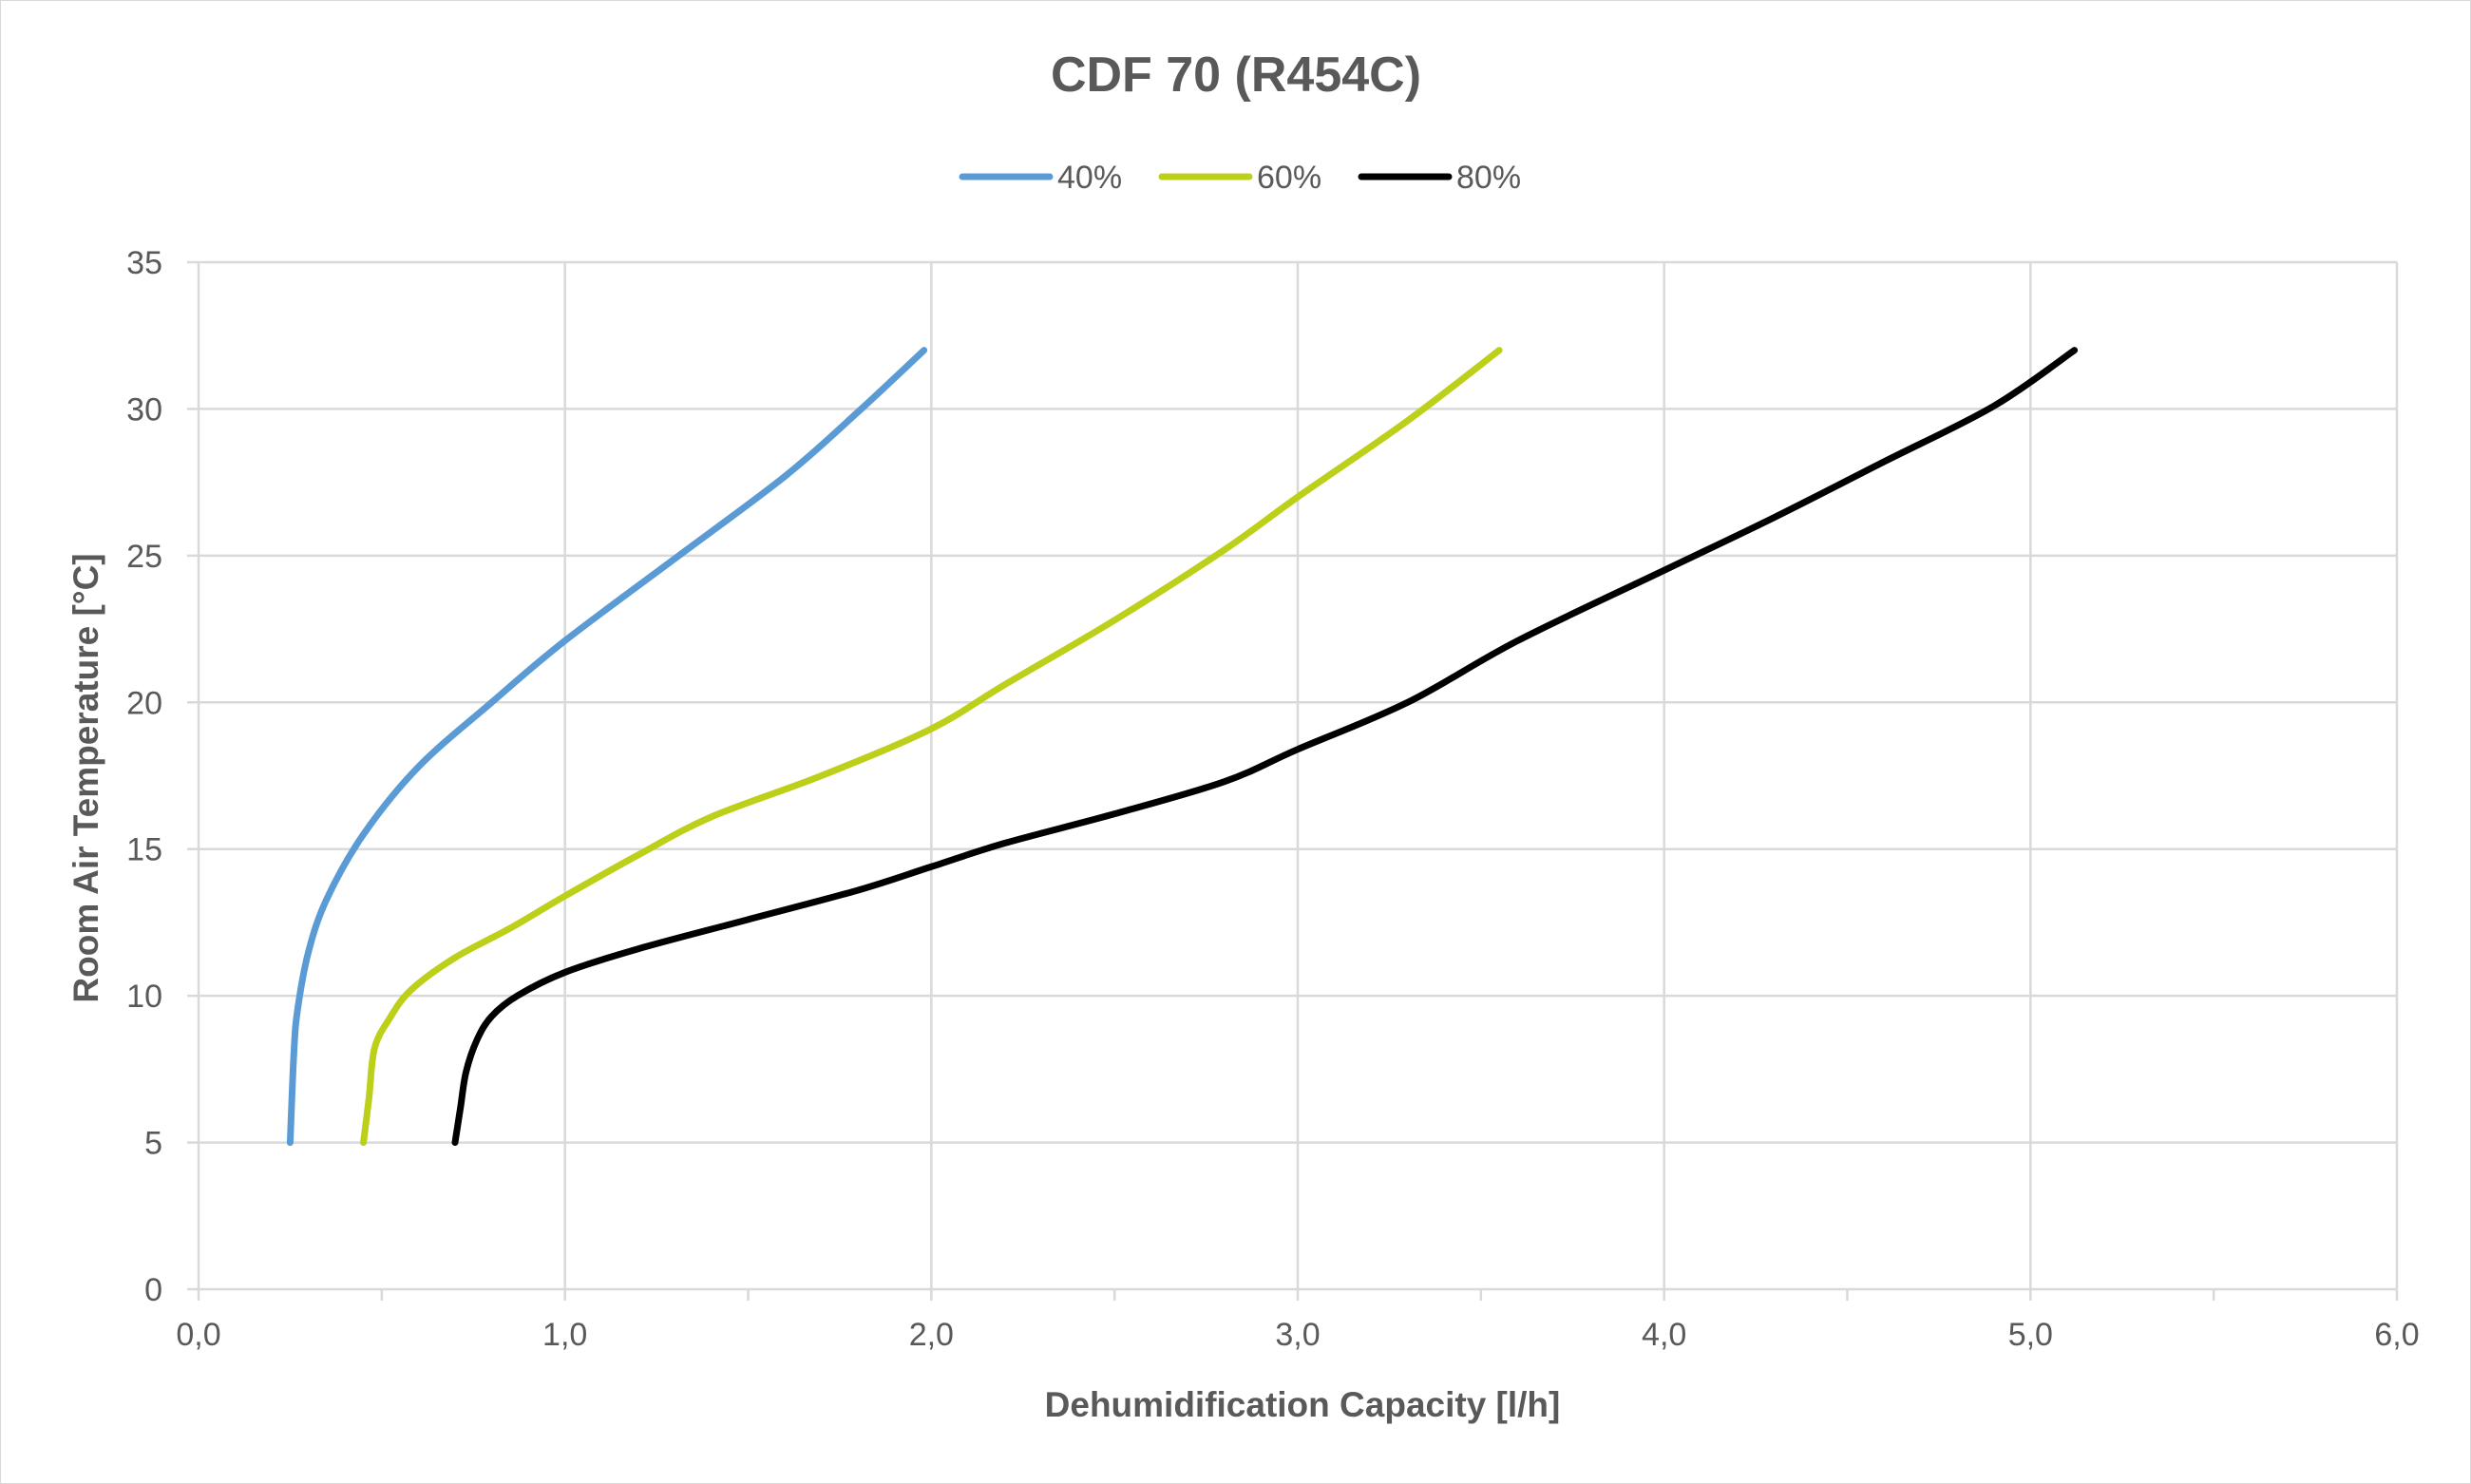 This screenshot has height=1484, width=2471. Describe the element at coordinates (1236, 75) in the screenshot. I see `chart-title: CDF 70 (R454C)` at that location.